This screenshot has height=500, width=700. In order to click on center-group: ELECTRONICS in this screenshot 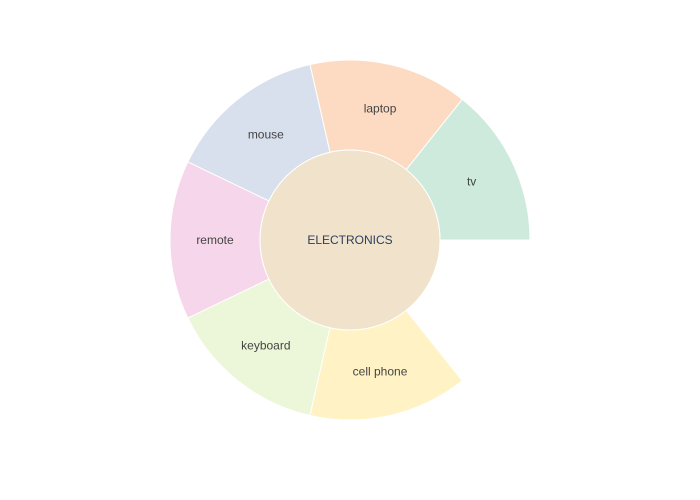, I will do `click(350, 240)`.